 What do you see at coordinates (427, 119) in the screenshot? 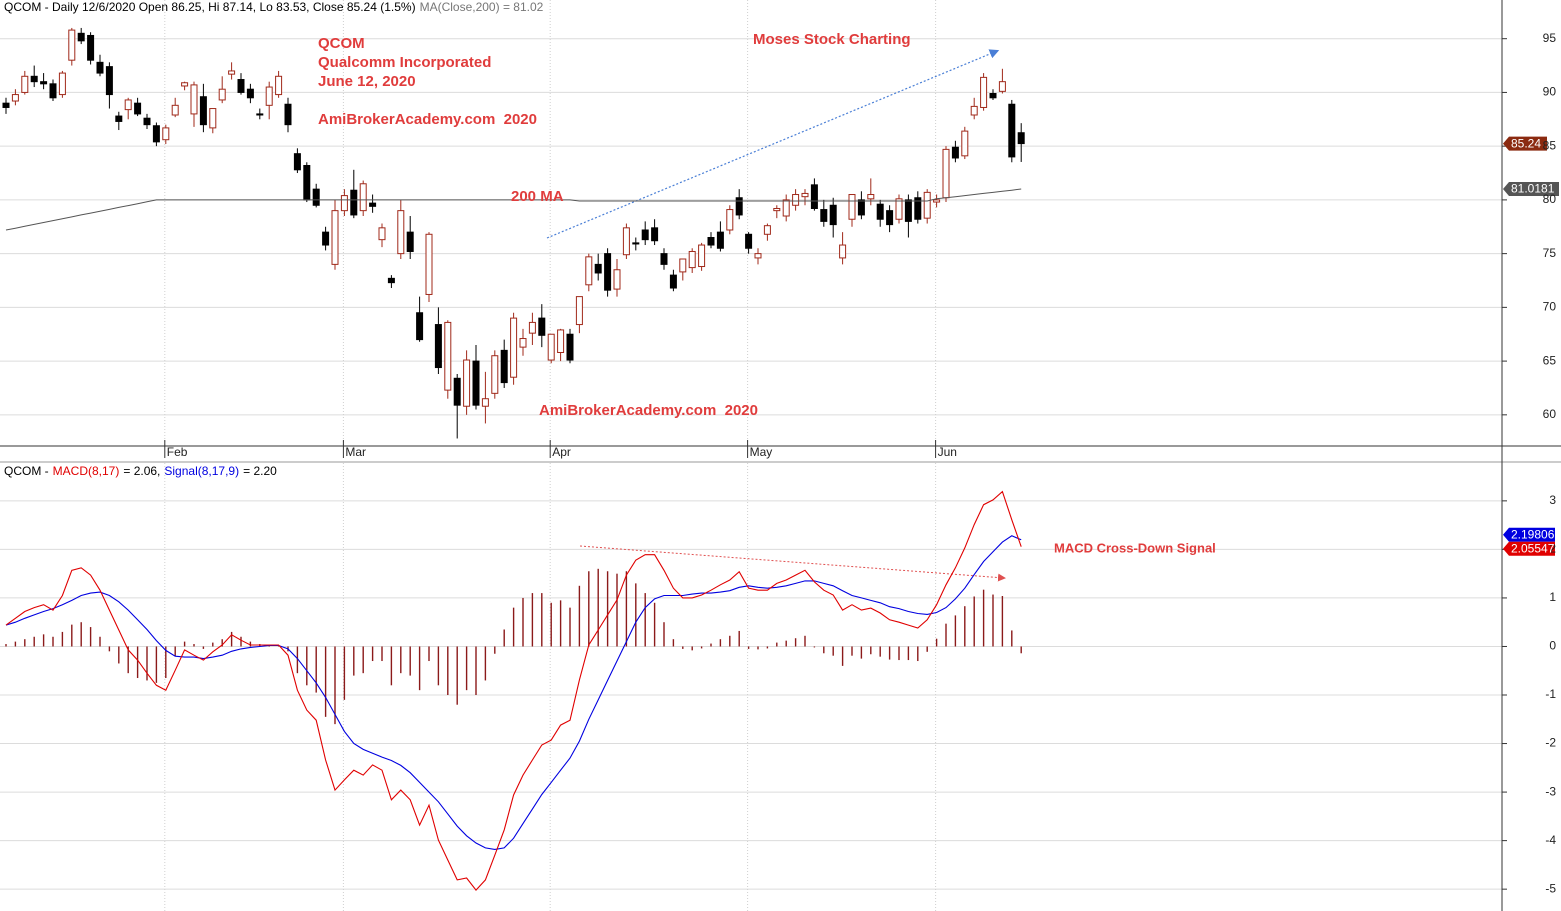
I see `annotation: AmiBrokerAcademy.com 2020` at bounding box center [427, 119].